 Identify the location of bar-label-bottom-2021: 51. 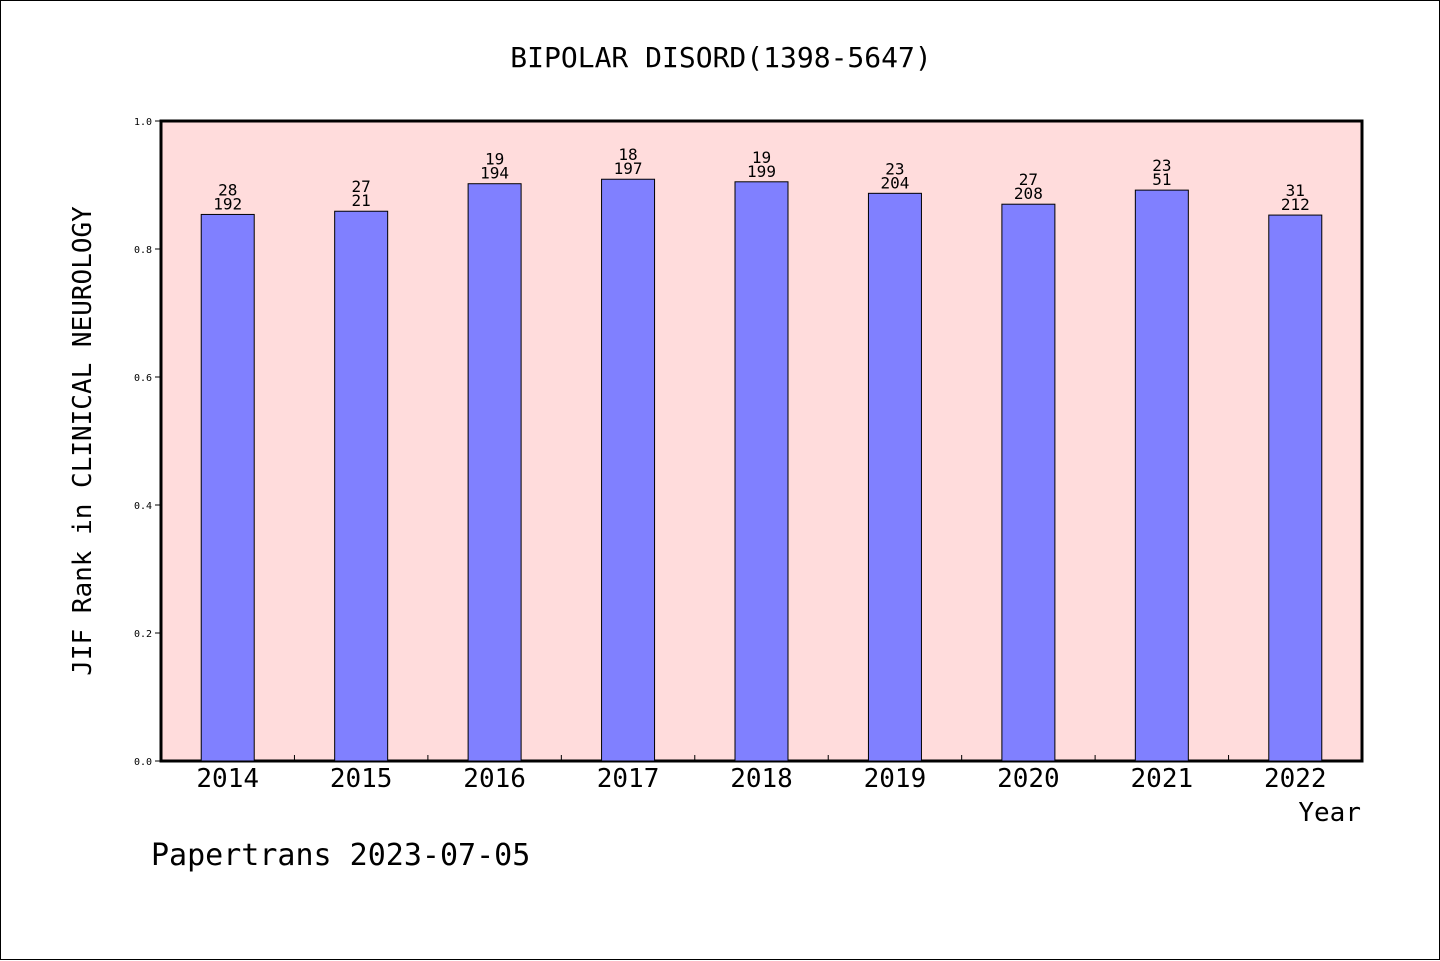
(1161, 179).